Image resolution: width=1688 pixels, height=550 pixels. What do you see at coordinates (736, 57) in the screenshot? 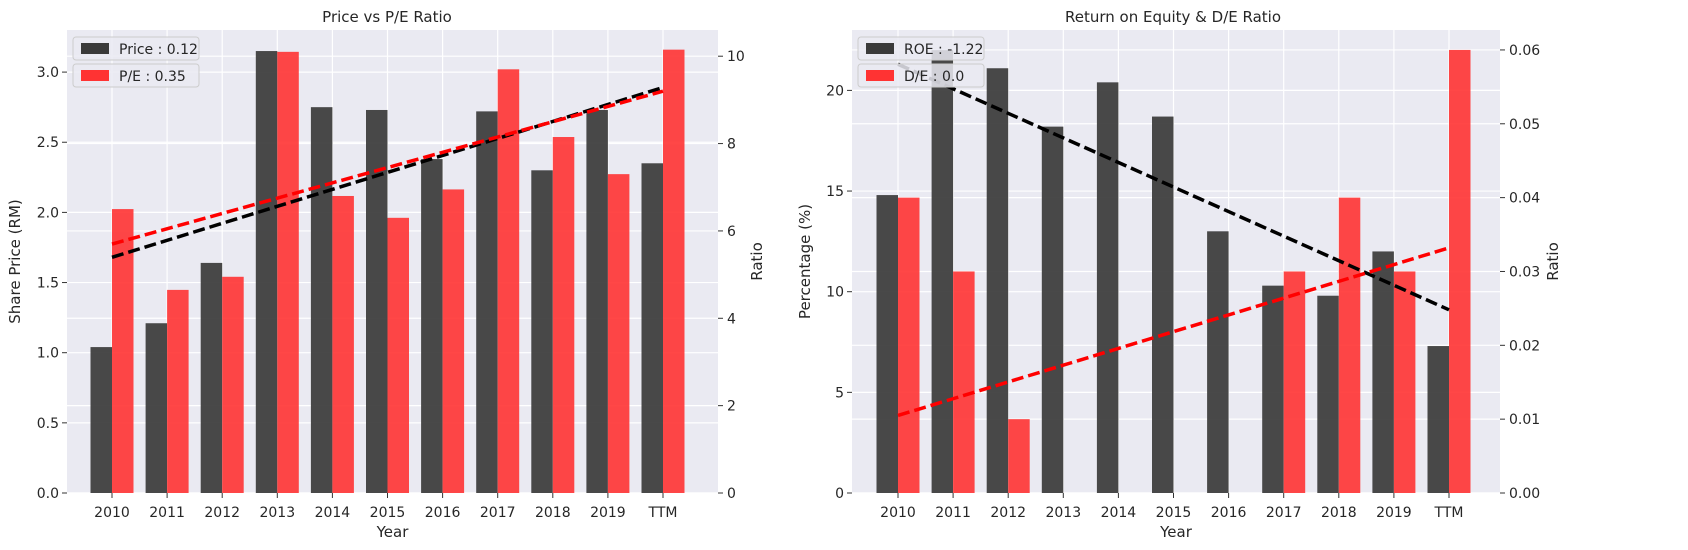
I see `y2-tick-label: 10` at bounding box center [736, 57].